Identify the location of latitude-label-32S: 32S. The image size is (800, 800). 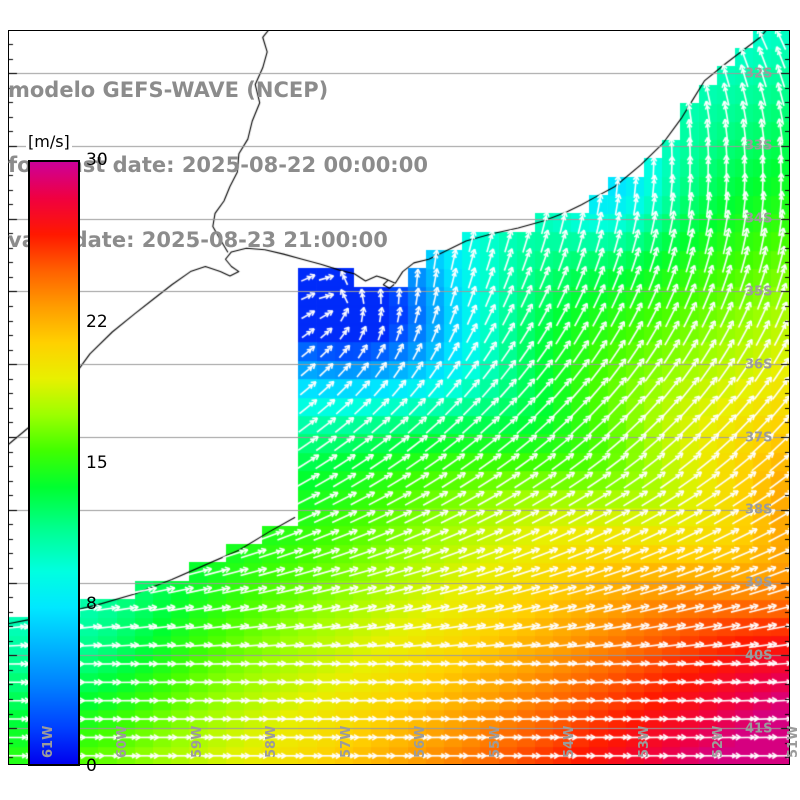
(759, 74).